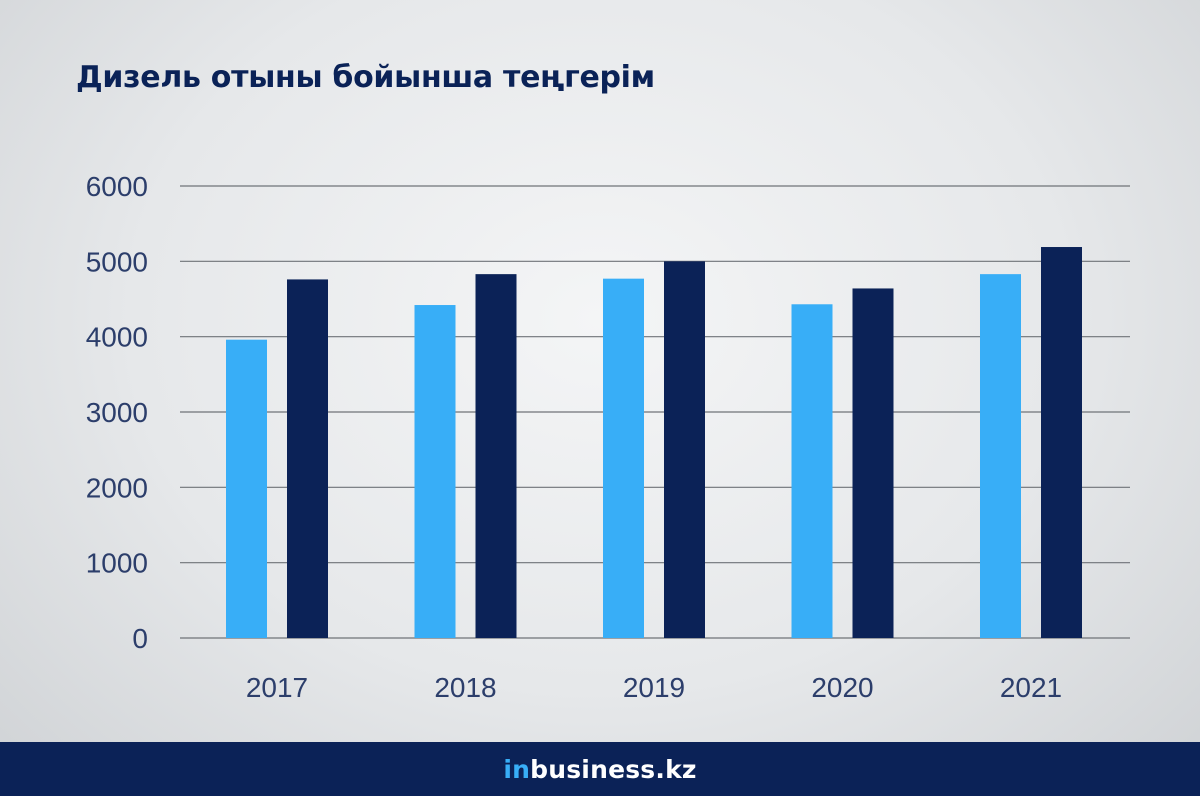 Image resolution: width=1200 pixels, height=796 pixels. What do you see at coordinates (117, 186) in the screenshot?
I see `y-tick-label: 6000` at bounding box center [117, 186].